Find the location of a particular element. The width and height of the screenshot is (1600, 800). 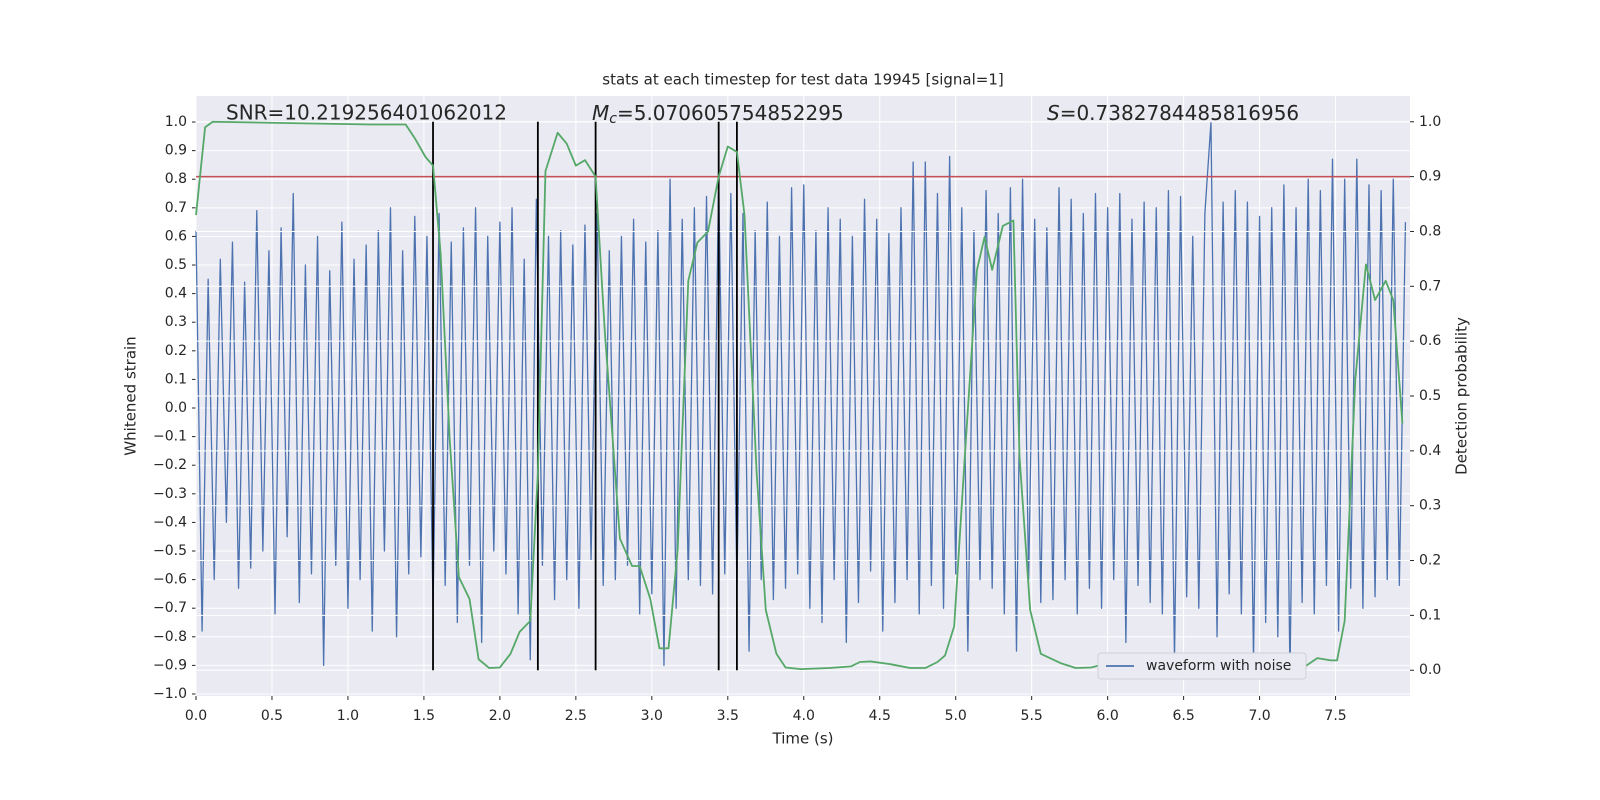

s-annotation: S=0.7382784485816956 is located at coordinates (1173, 113).